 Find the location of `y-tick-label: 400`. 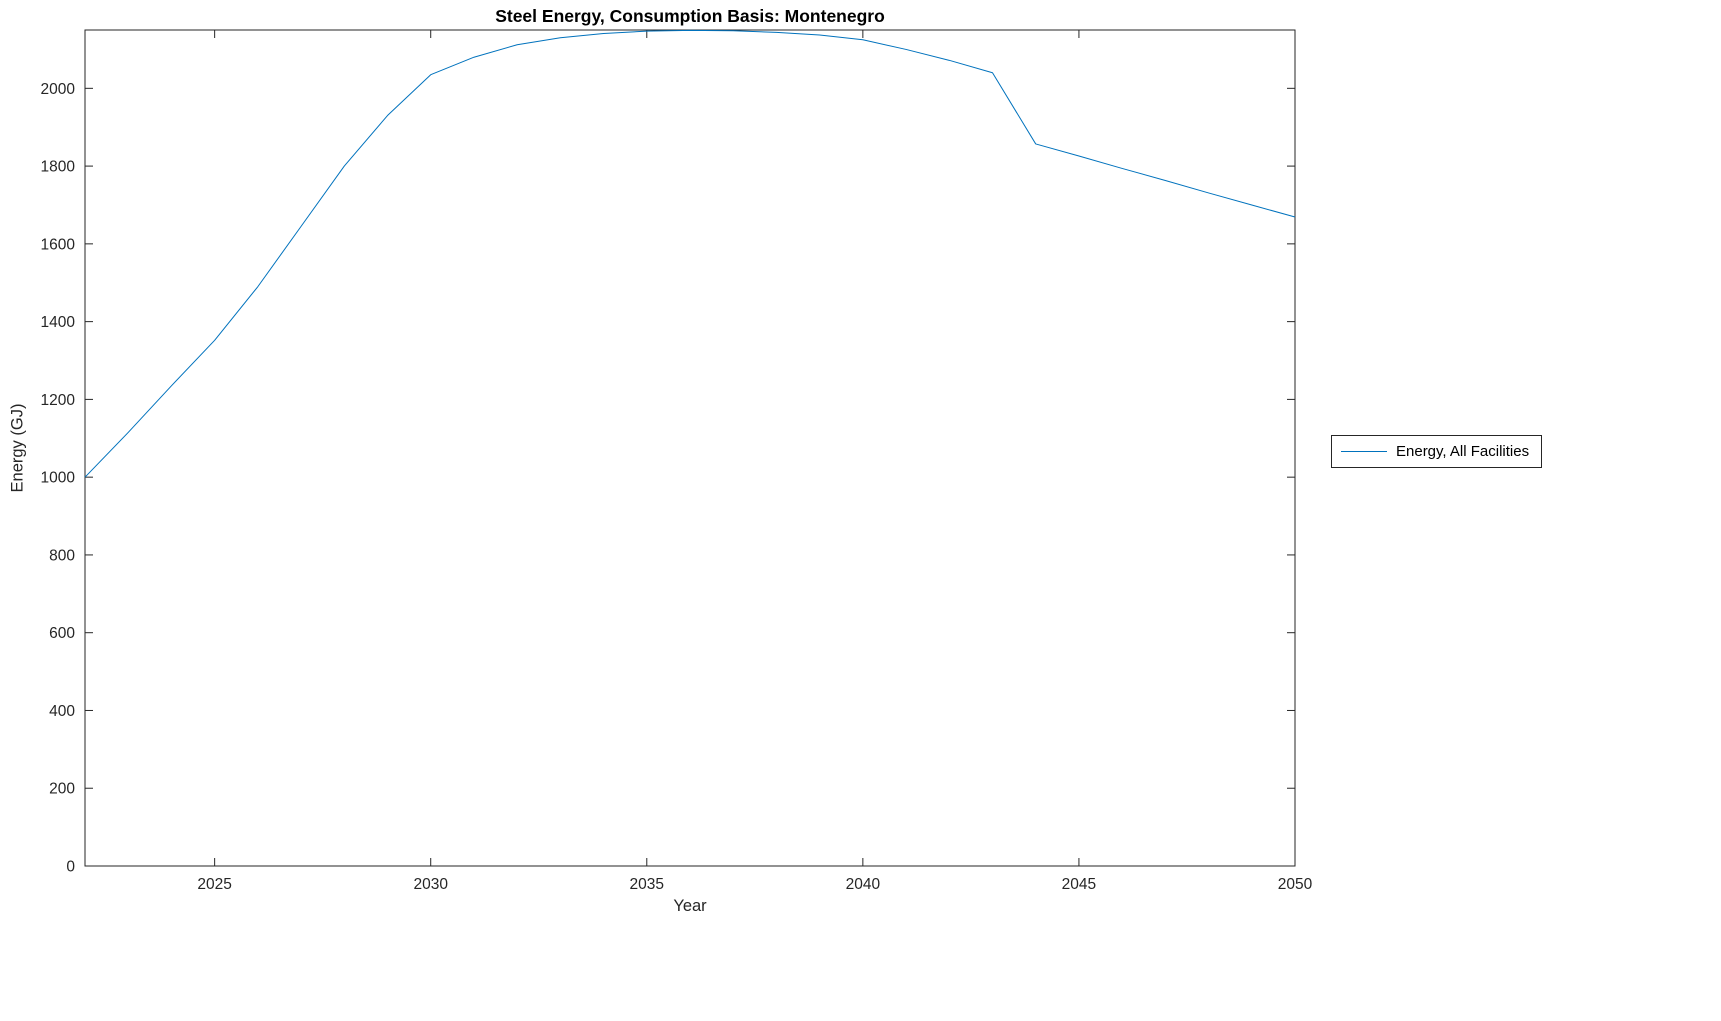

y-tick-label: 400 is located at coordinates (62, 711).